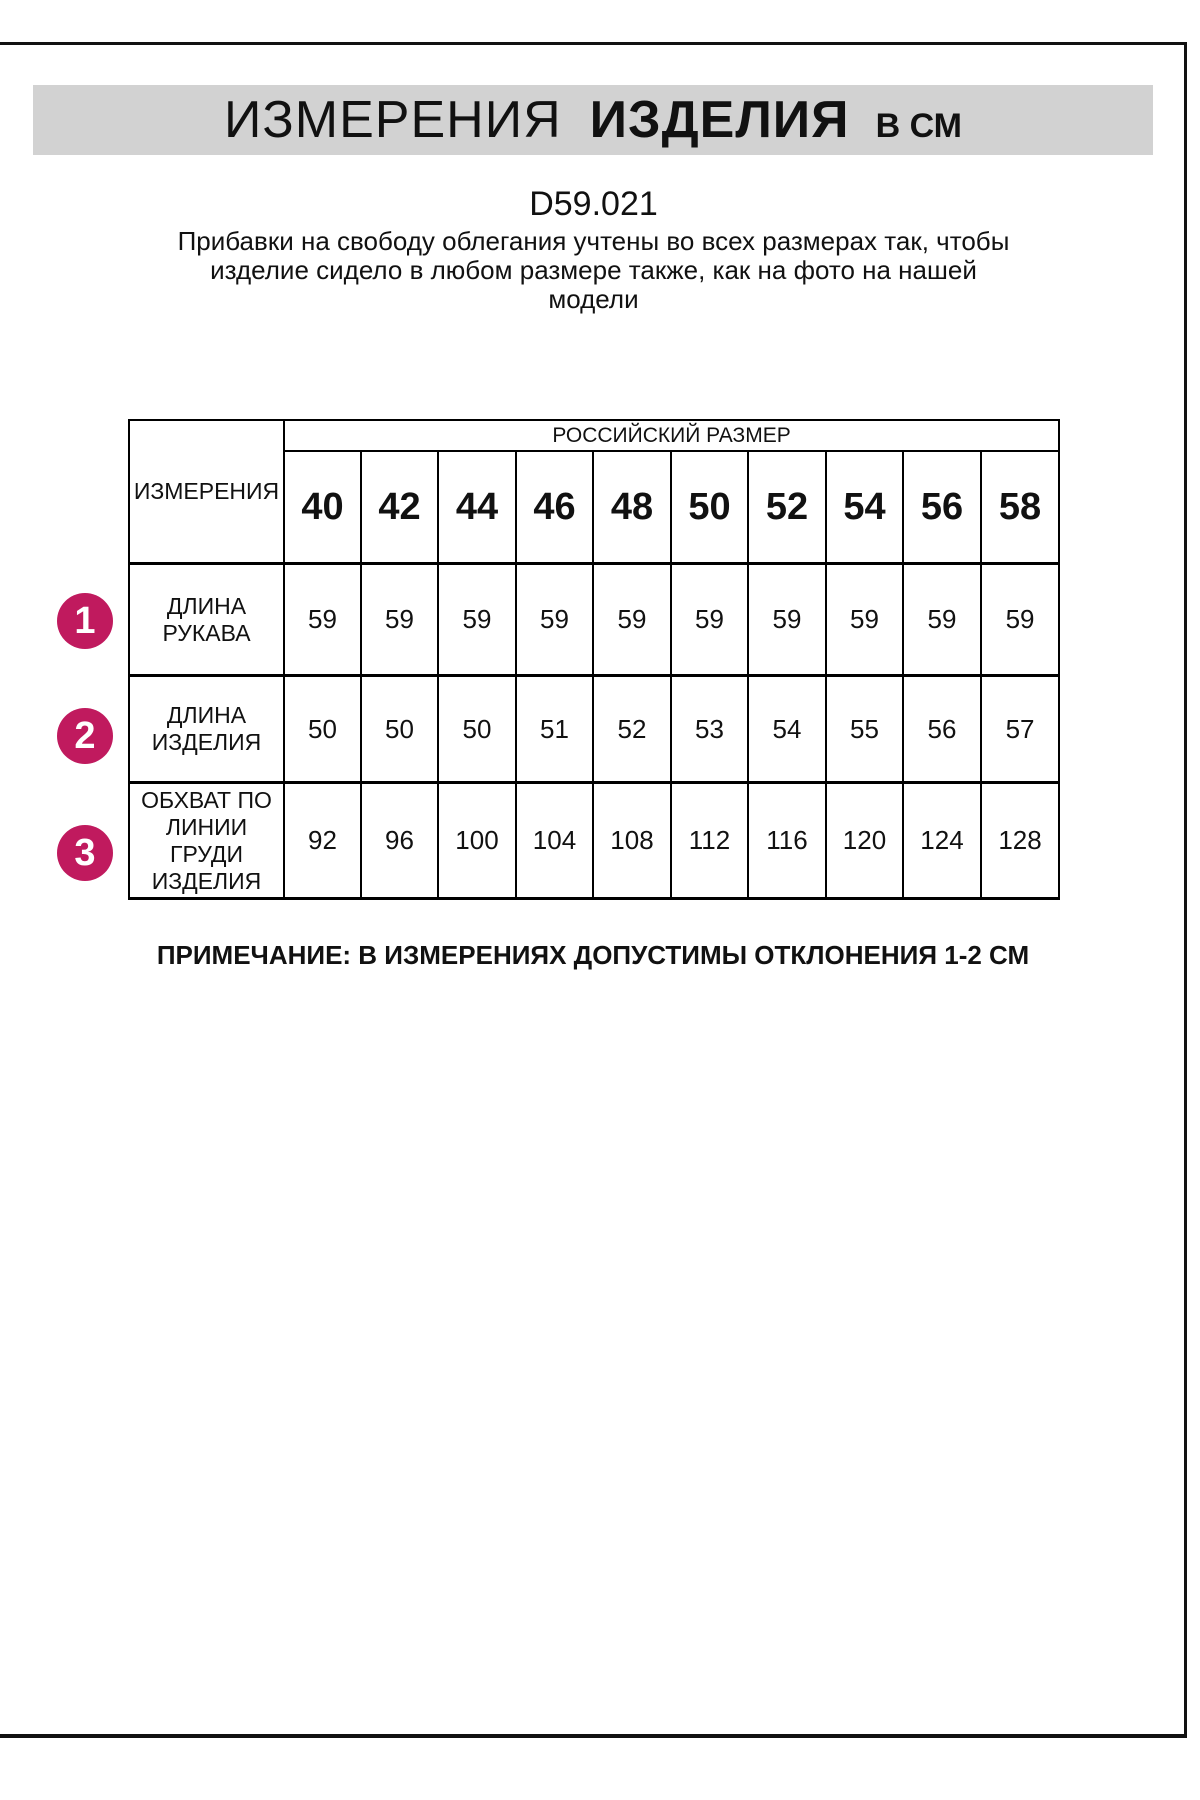 The image size is (1200, 1800). I want to click on page-title-unit: В СМ, so click(918, 126).